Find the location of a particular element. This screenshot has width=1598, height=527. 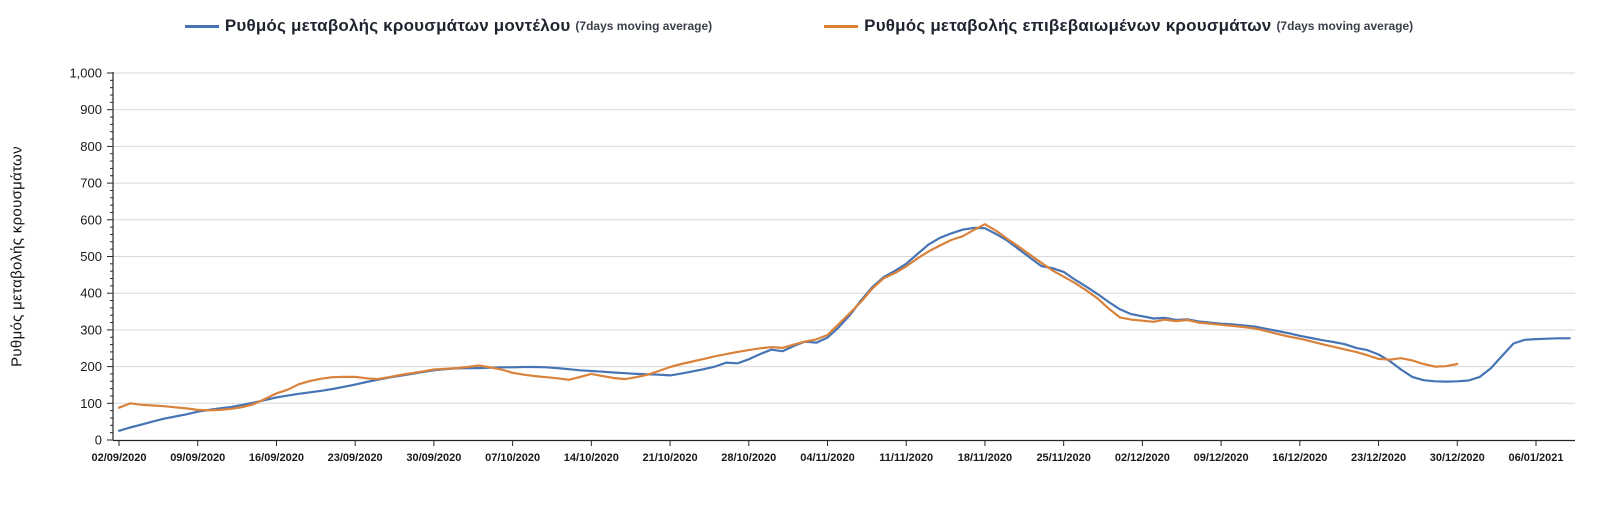

svg-text: 400 is located at coordinates (91, 293).